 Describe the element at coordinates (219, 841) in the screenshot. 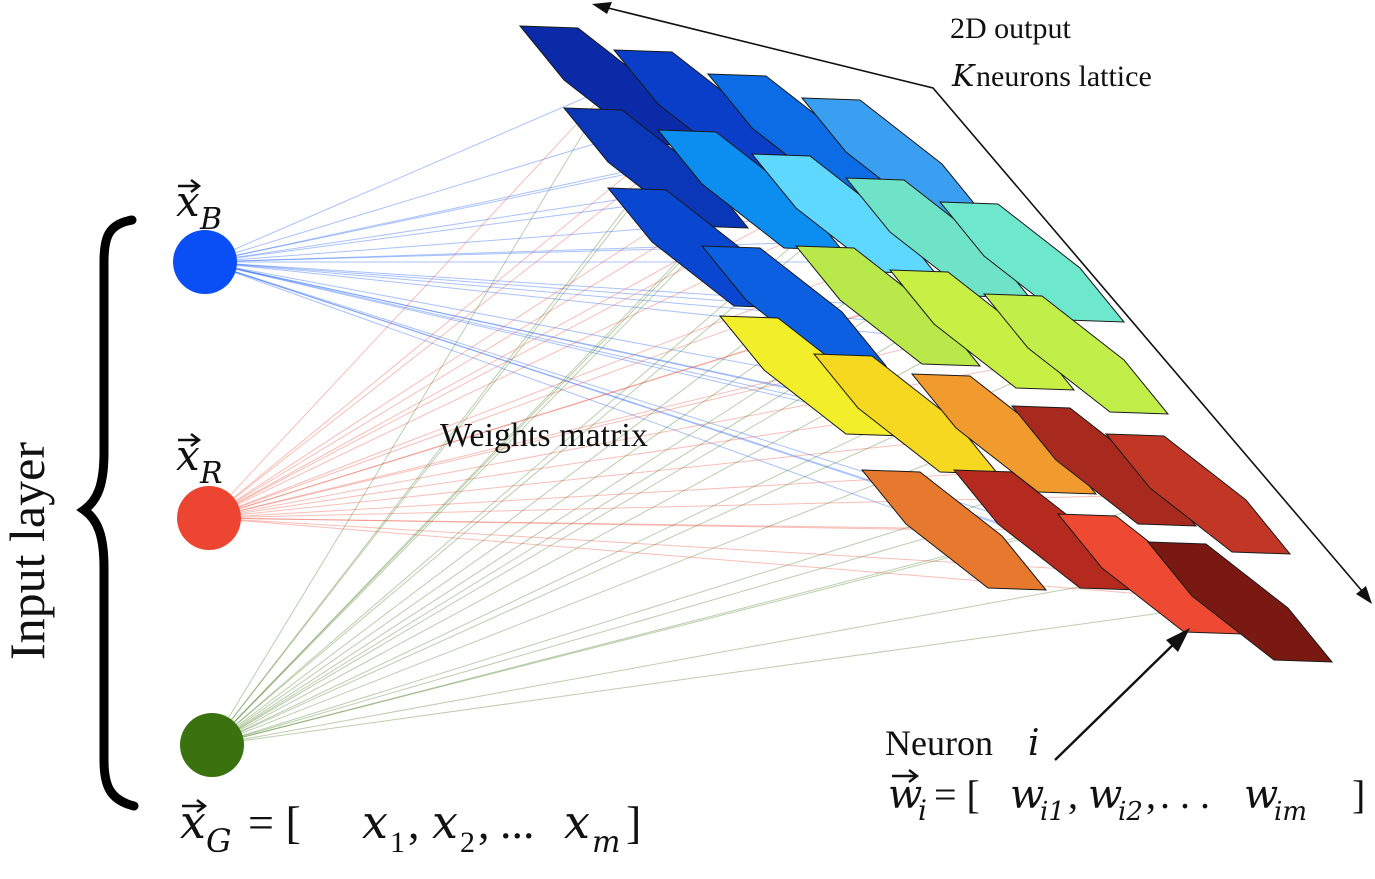

I see `svg-text: G` at that location.